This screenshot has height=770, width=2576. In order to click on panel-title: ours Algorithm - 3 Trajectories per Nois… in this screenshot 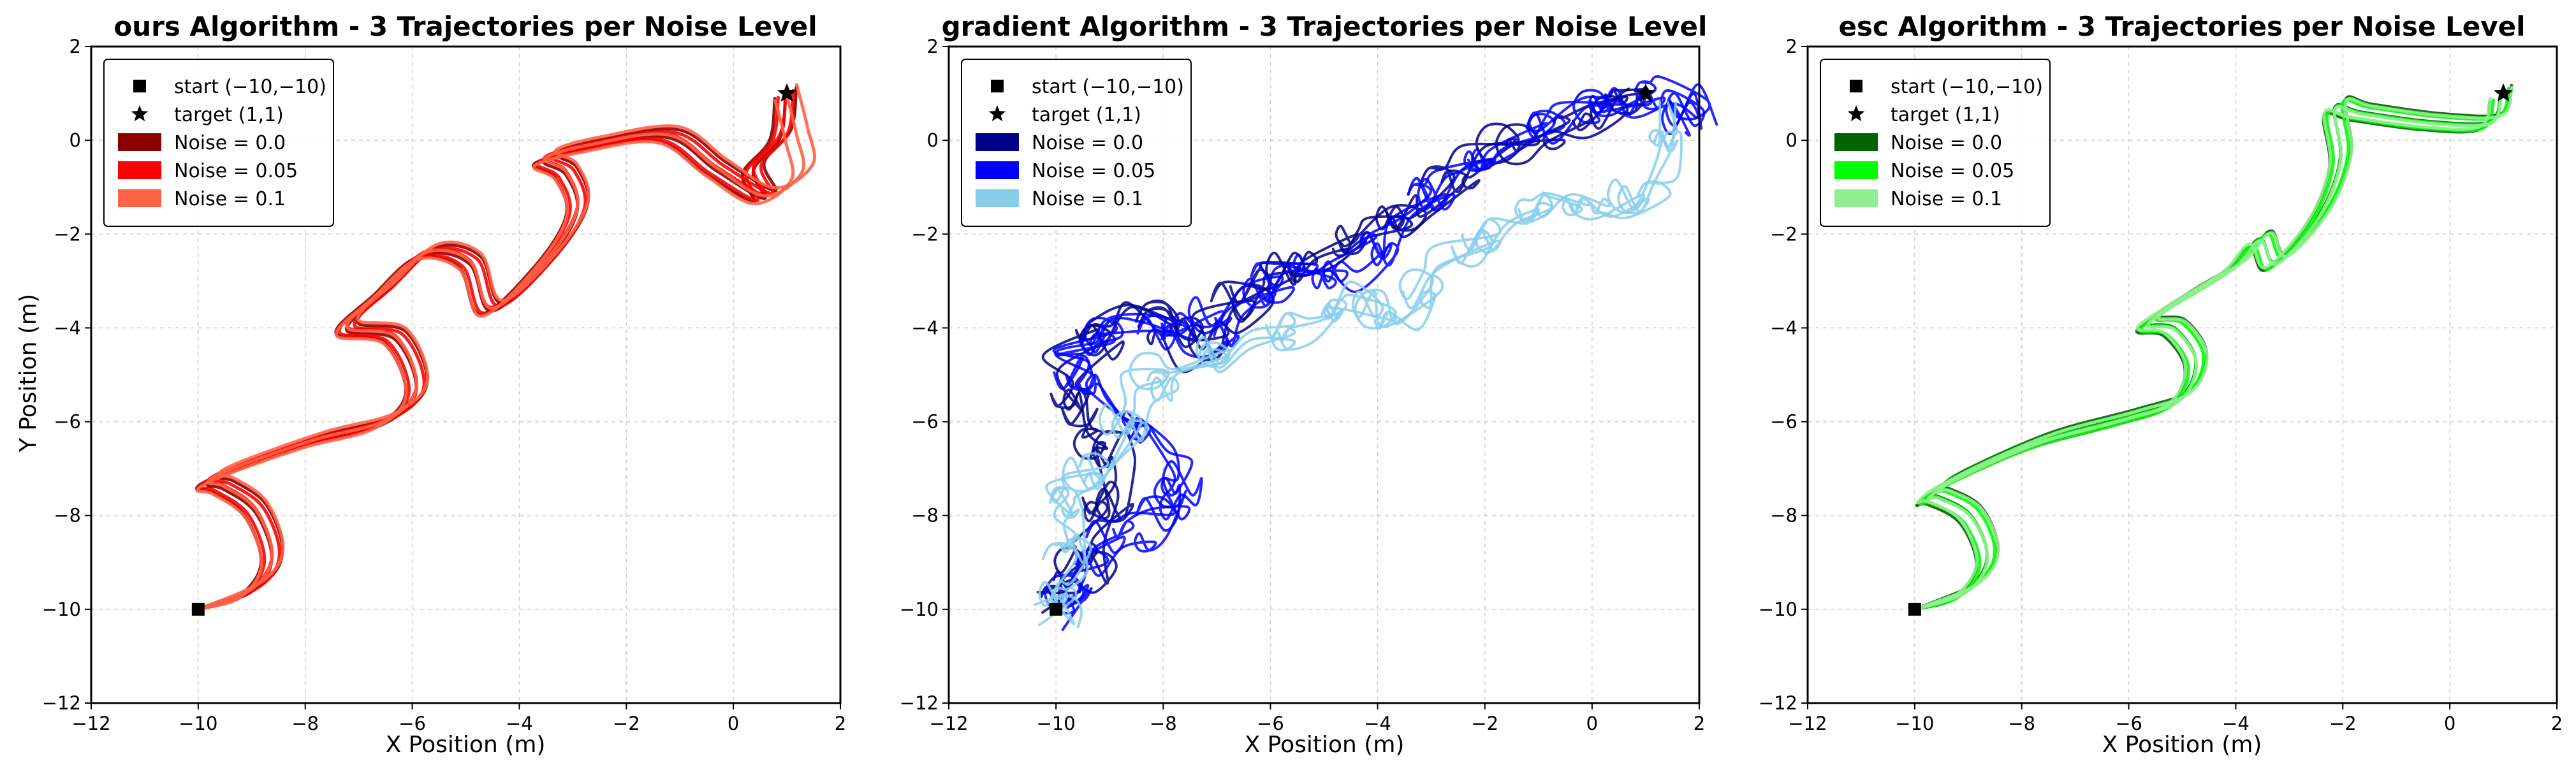, I will do `click(465, 27)`.